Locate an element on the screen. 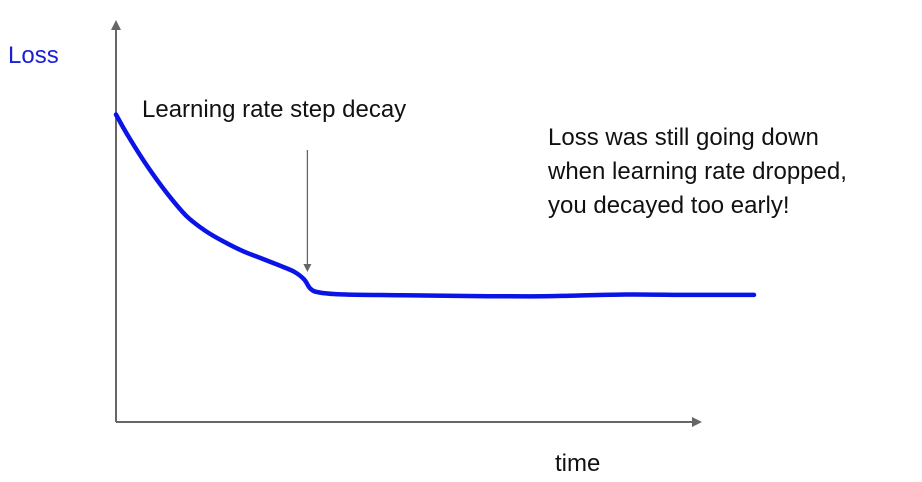 The width and height of the screenshot is (922, 482). note-line-1: Loss was still going down is located at coordinates (683, 137).